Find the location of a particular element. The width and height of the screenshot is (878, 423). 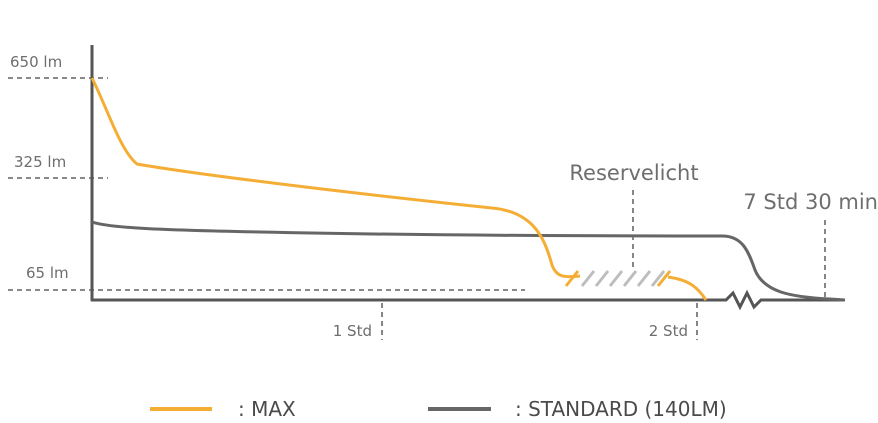

annotation-end-time: 7 Std 30 min is located at coordinates (810, 202).